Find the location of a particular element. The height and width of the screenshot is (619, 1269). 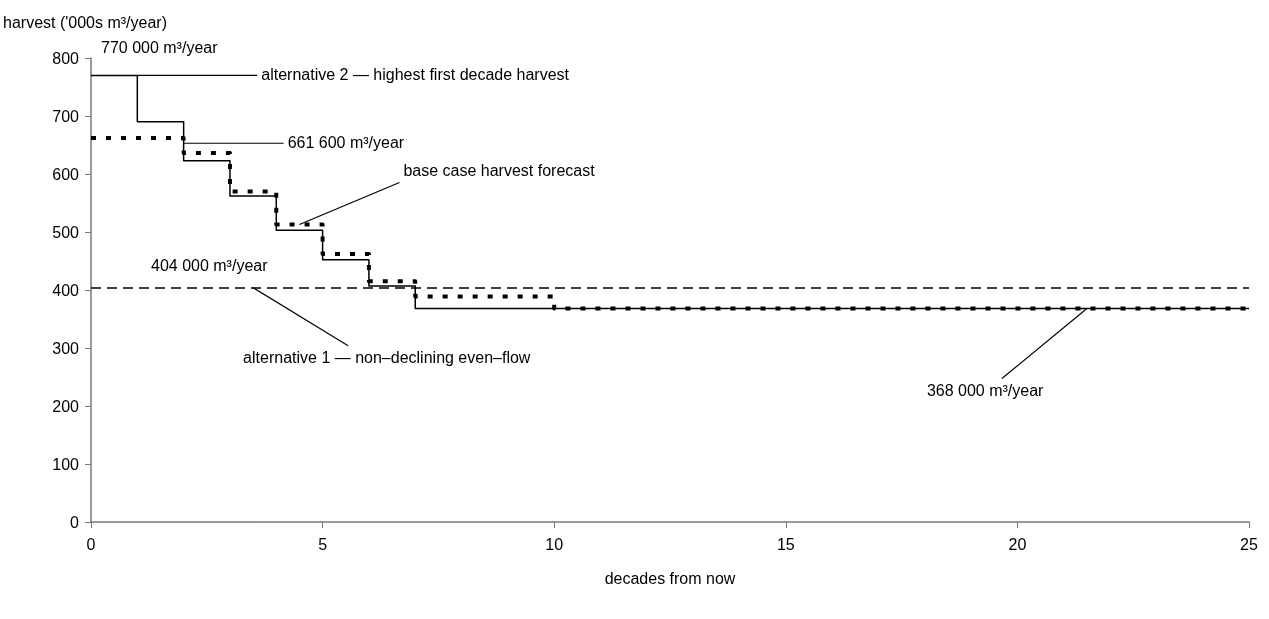

y-tick-label: 800 is located at coordinates (66, 58).